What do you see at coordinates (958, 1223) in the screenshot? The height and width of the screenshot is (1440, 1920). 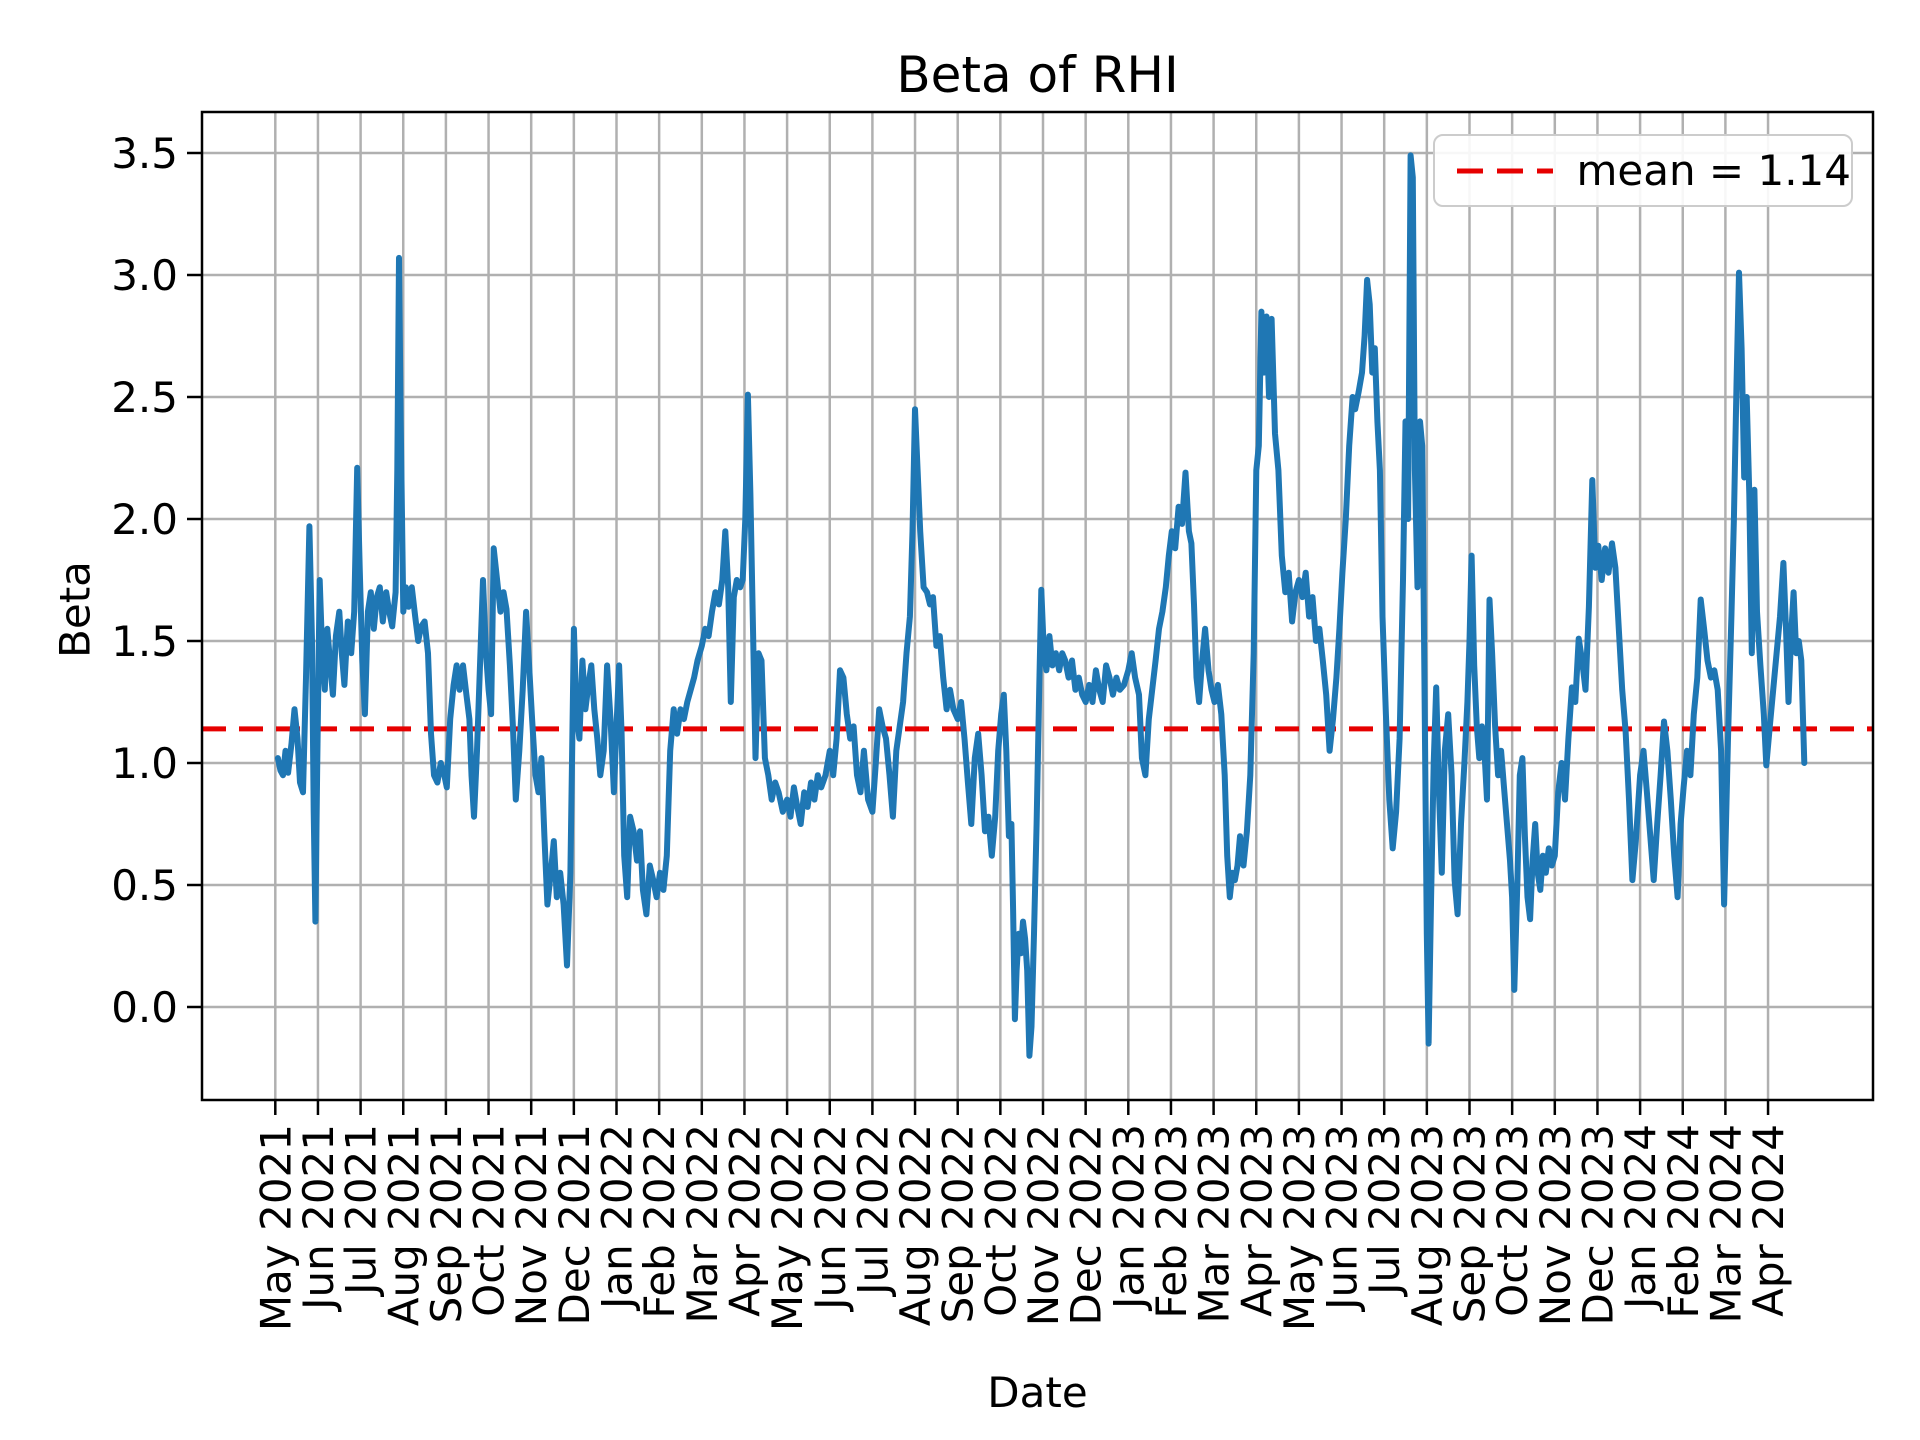 I see `x-tick-label: Sep 2022` at bounding box center [958, 1223].